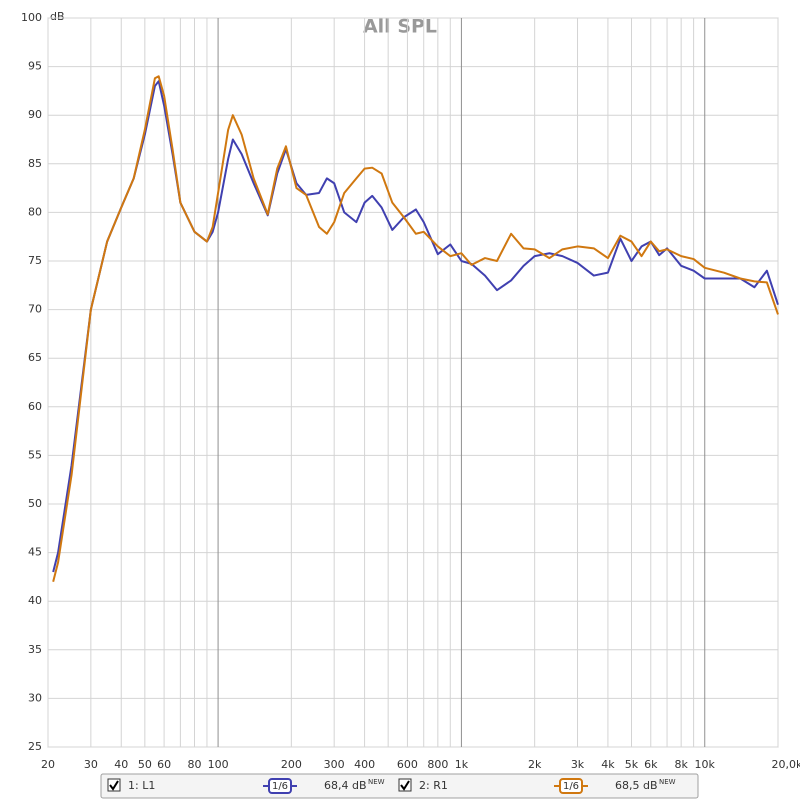 This screenshot has height=801, width=800. Describe the element at coordinates (35, 697) in the screenshot. I see `y-tick-label: 30` at that location.